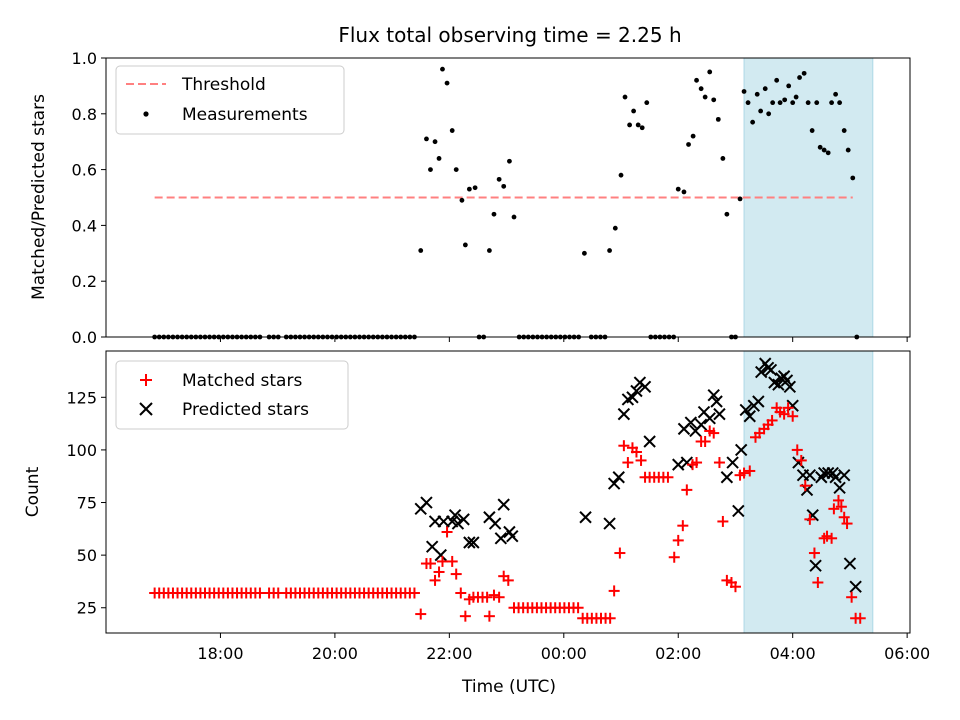 The image size is (960, 720). I want to click on legend-matched-label: Matched stars, so click(242, 381).